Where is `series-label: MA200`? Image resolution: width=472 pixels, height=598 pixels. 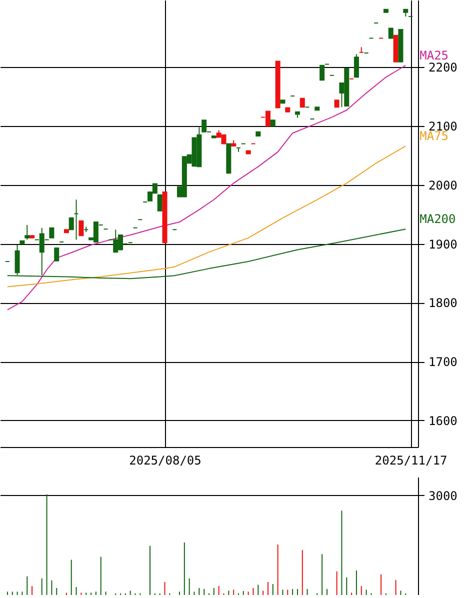 series-label: MA200 is located at coordinates (438, 219).